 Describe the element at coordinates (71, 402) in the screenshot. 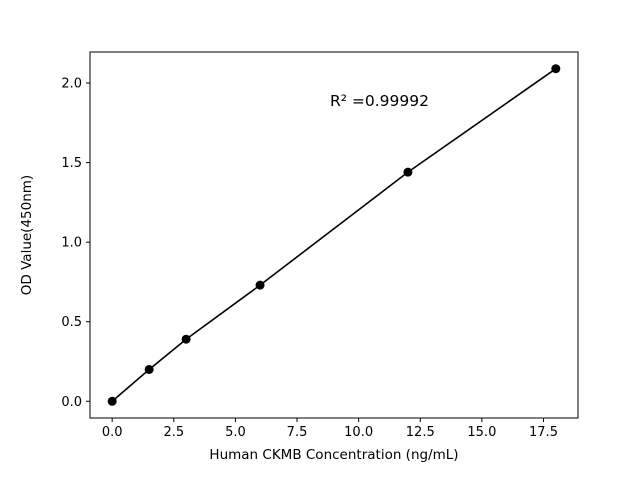

I see `y-tick-label: 0.0` at that location.